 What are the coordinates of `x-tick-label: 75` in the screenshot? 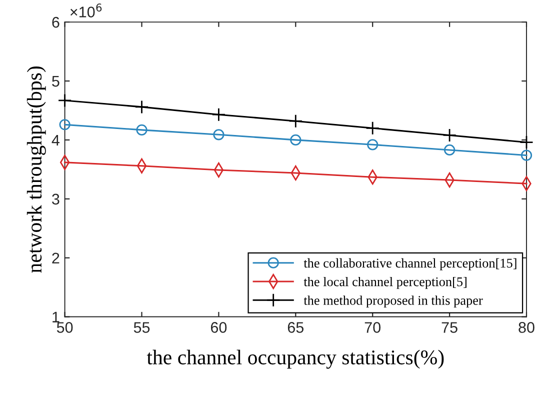 It's located at (450, 327).